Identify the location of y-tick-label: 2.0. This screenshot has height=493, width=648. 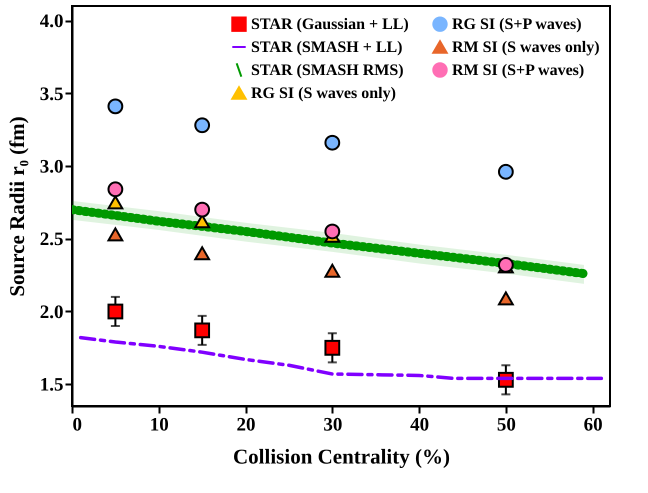
(52, 312).